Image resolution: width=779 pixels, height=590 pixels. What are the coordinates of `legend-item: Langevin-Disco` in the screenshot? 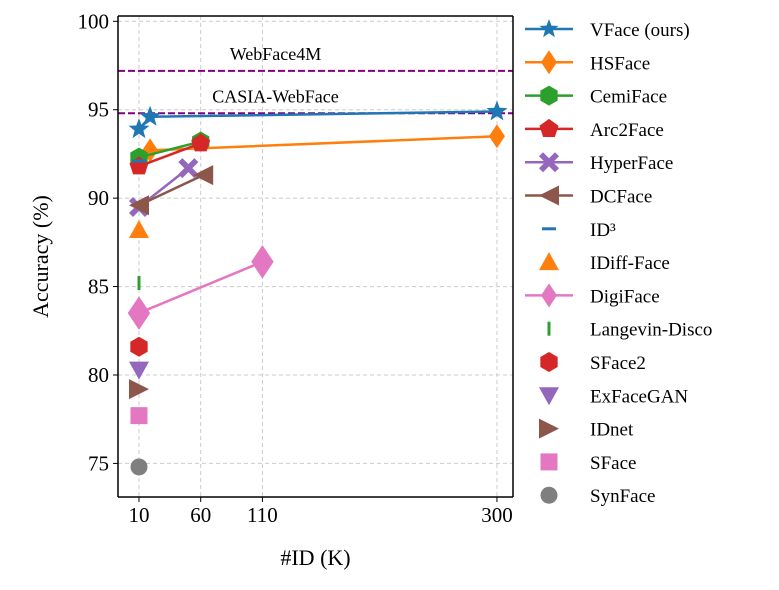 It's located at (629, 330).